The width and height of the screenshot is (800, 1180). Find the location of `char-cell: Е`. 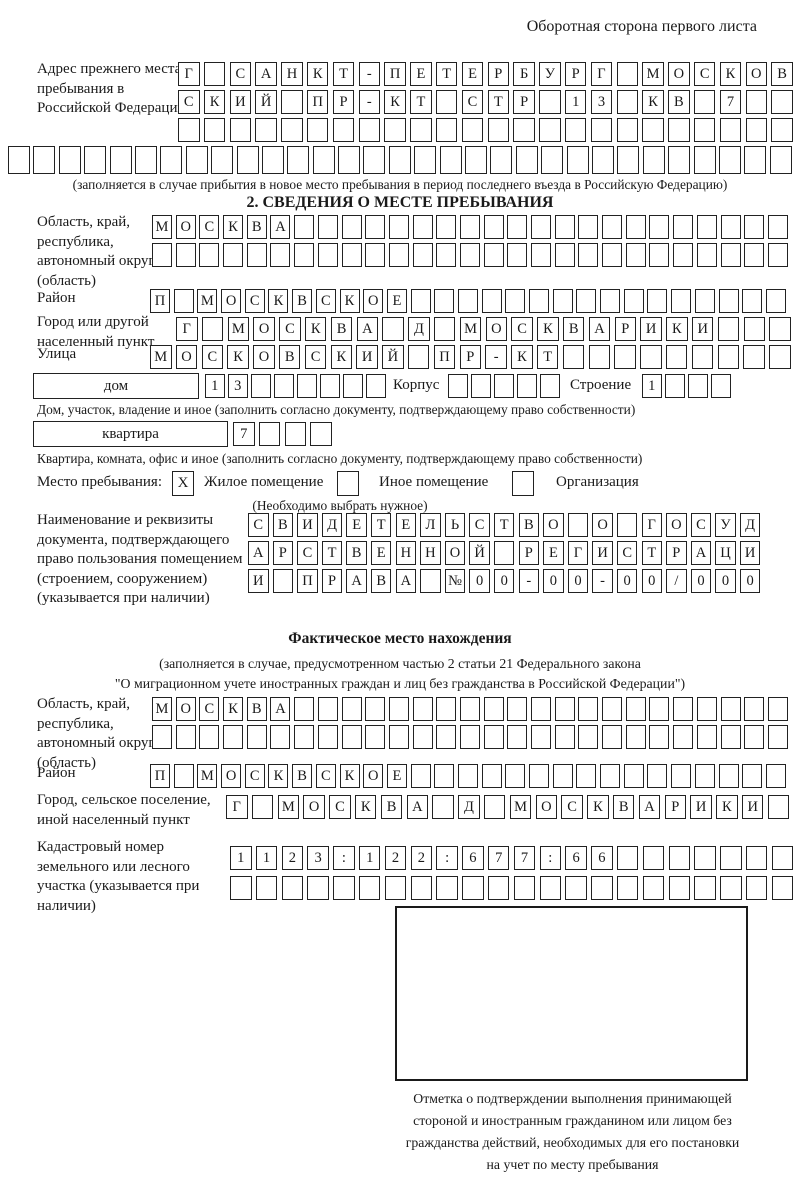

char-cell: Е is located at coordinates (421, 74).